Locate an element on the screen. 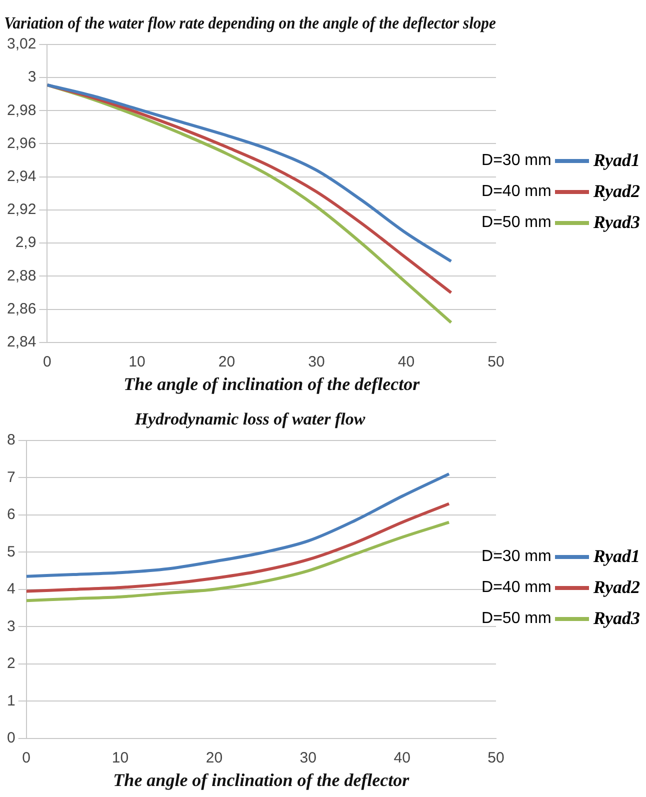 This screenshot has width=646, height=797. x-tick-label: 0 is located at coordinates (47, 362).